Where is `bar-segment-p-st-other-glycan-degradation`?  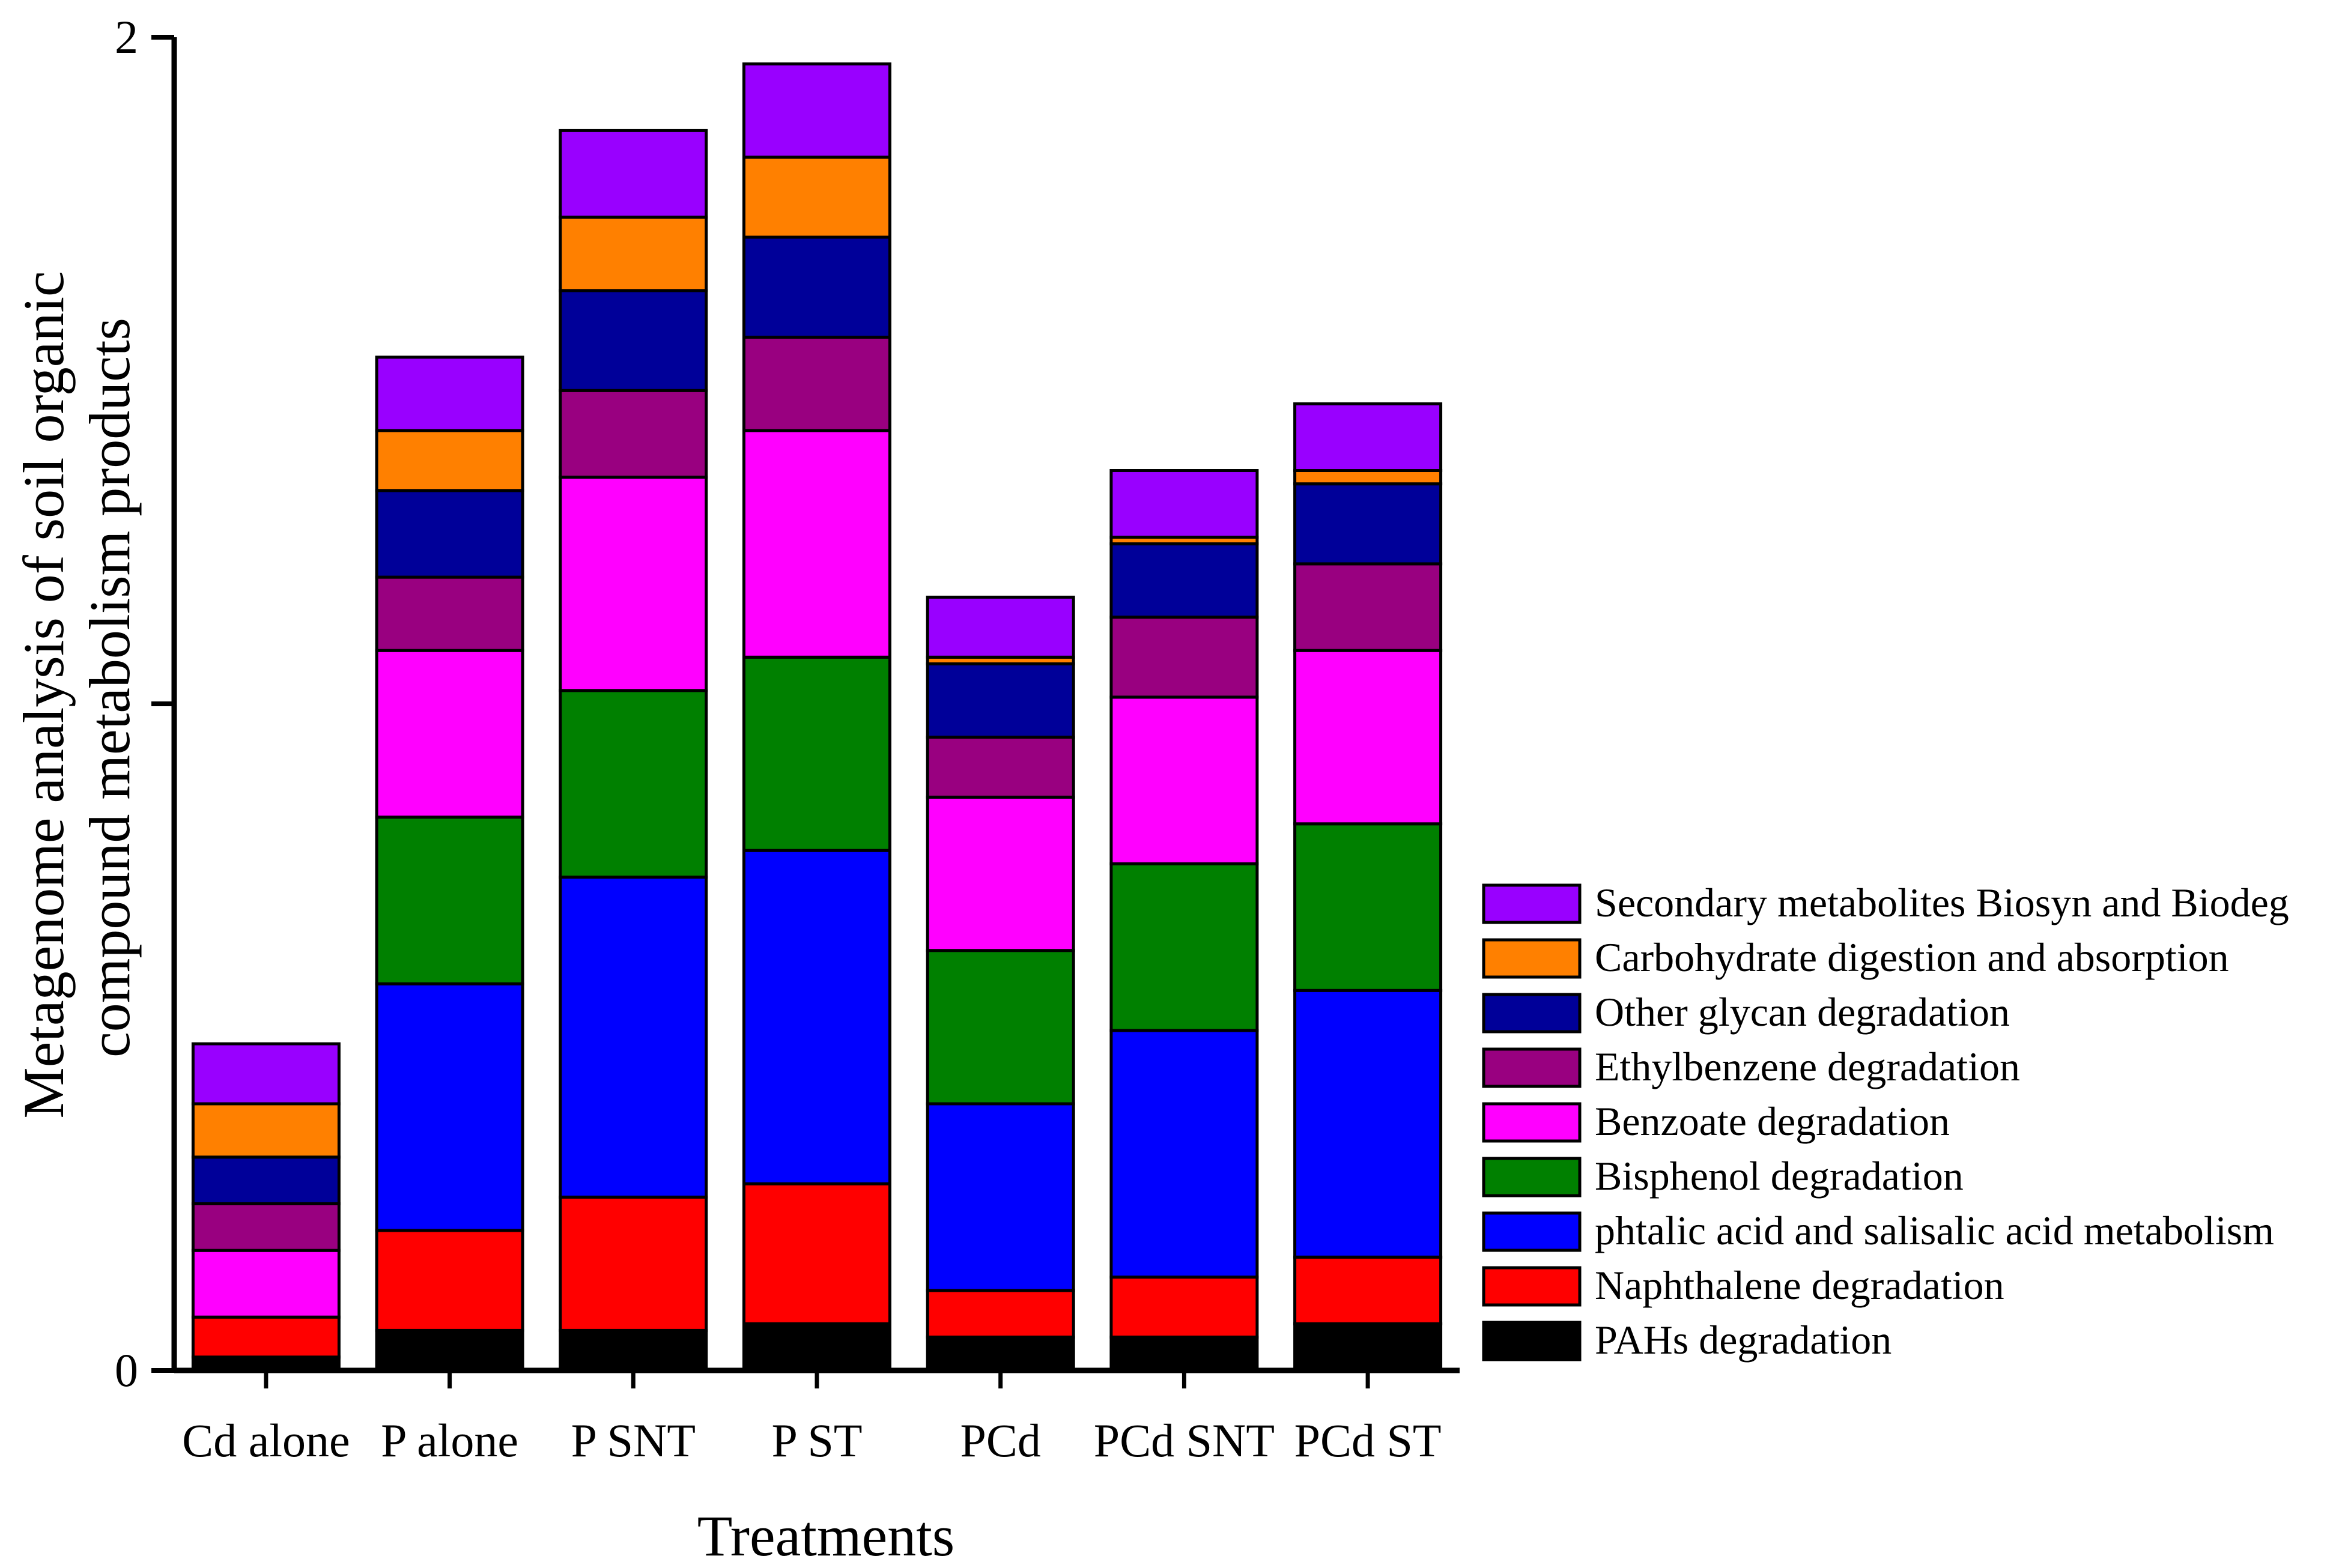
bar-segment-p-st-other-glycan-degradation is located at coordinates (816, 287).